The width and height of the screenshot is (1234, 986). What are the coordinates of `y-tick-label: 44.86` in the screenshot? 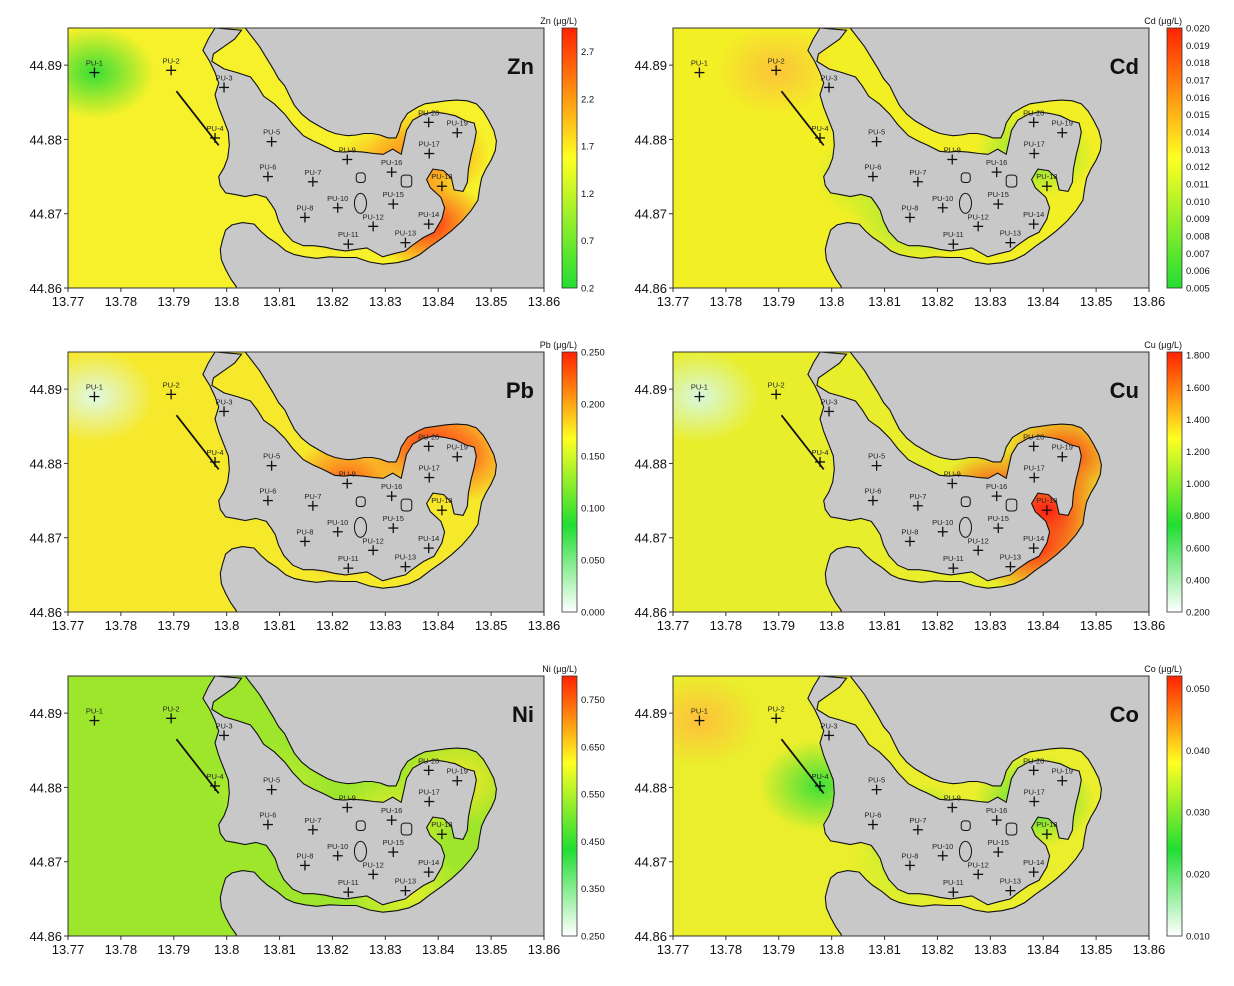 It's located at (45, 612).